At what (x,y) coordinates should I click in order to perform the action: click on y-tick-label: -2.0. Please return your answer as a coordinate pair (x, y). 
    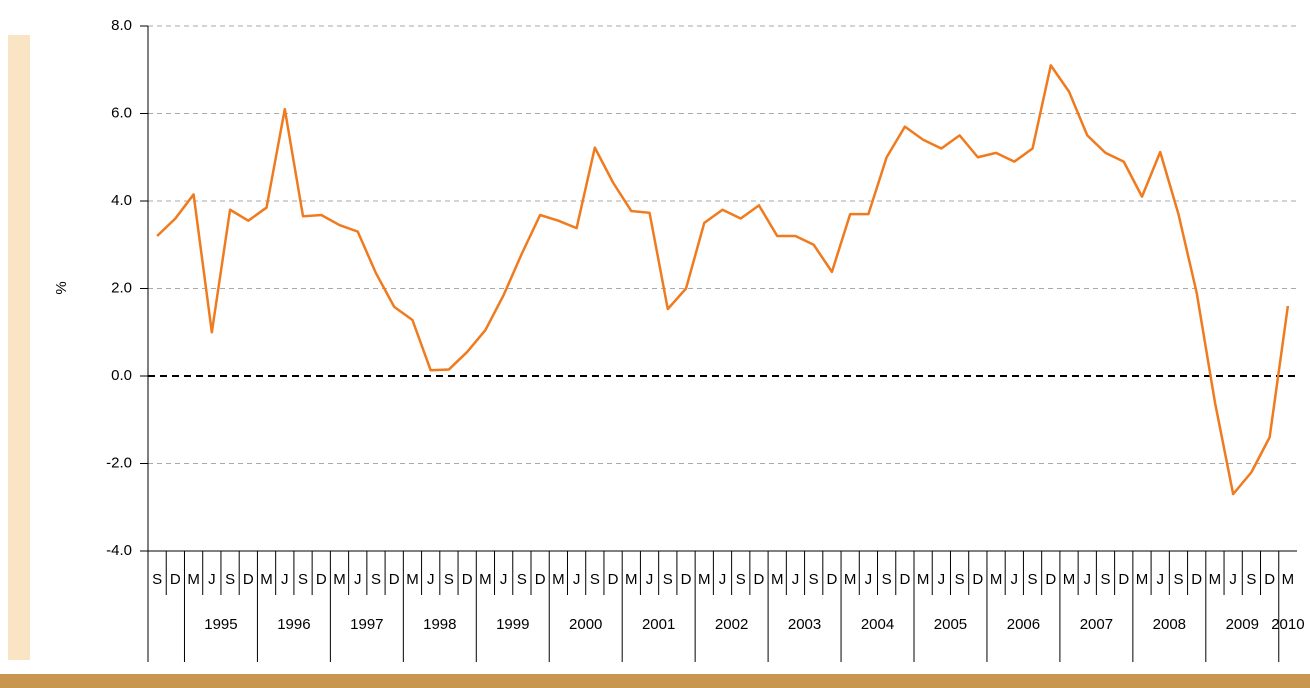
    Looking at the image, I should click on (119, 462).